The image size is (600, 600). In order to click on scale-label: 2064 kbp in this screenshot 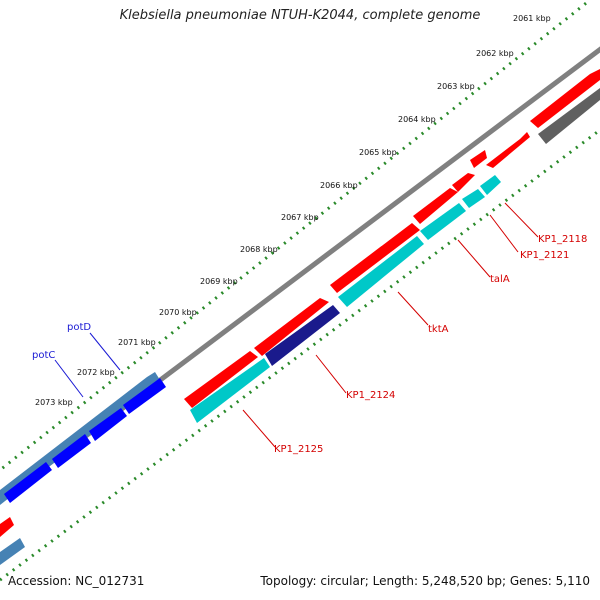, I will do `click(417, 119)`.